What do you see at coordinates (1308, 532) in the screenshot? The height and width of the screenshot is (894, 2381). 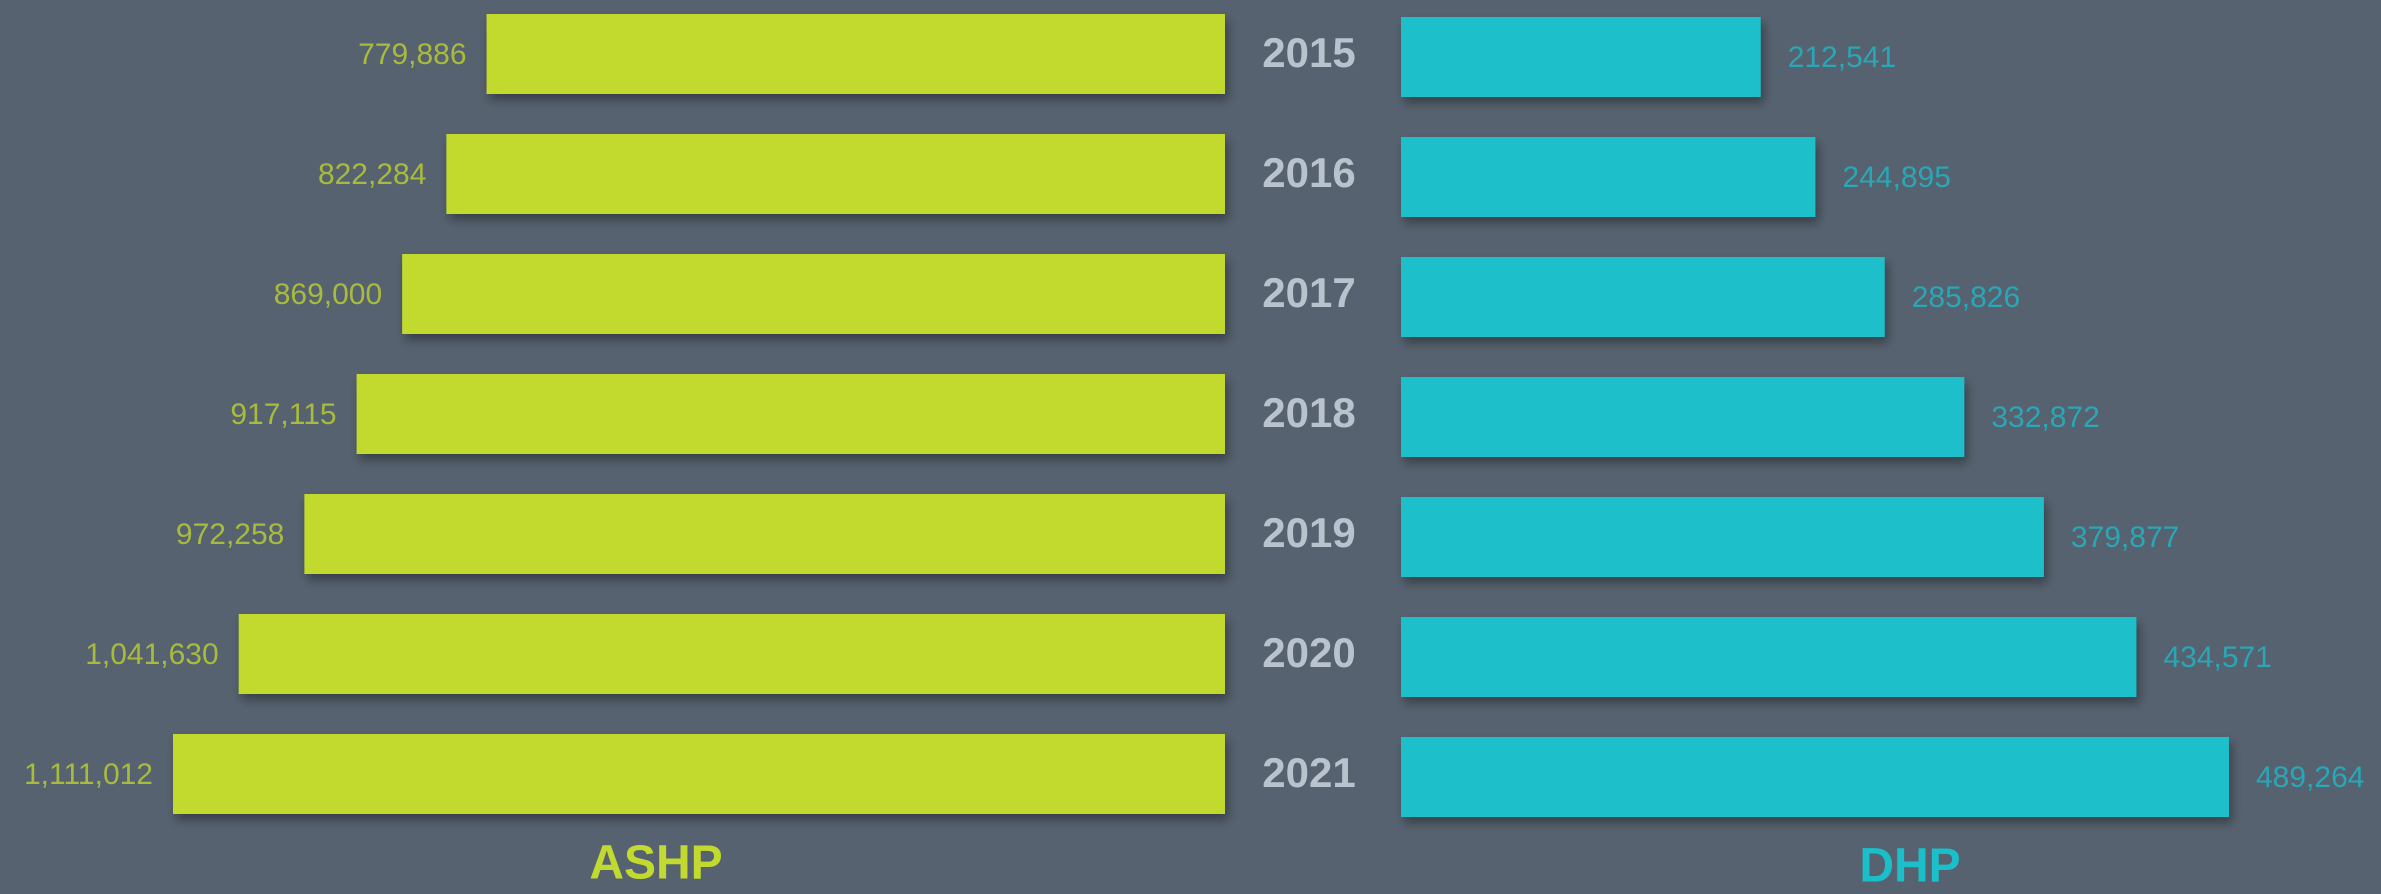 I see `year-label: 2019` at bounding box center [1308, 532].